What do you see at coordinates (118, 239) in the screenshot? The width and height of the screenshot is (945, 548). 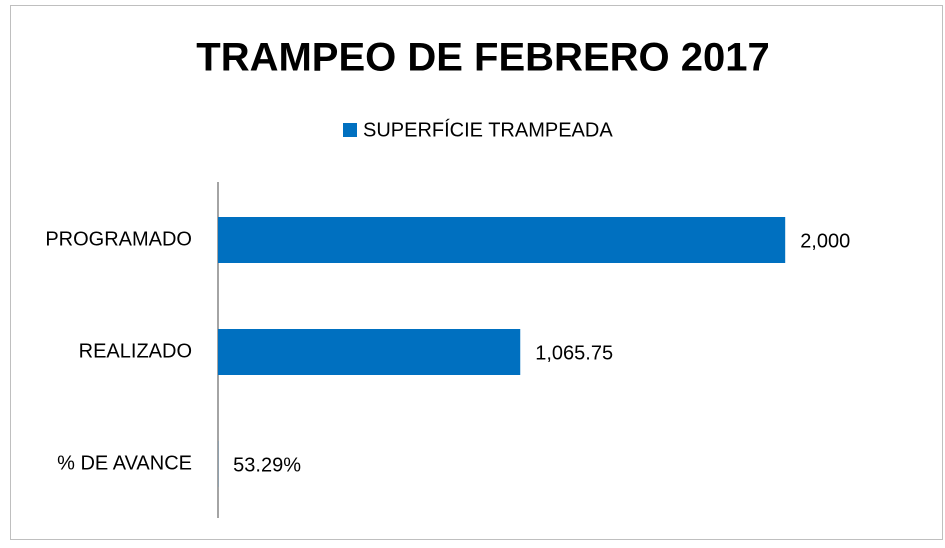 I see `y-tick-label: PROGRAMADO` at bounding box center [118, 239].